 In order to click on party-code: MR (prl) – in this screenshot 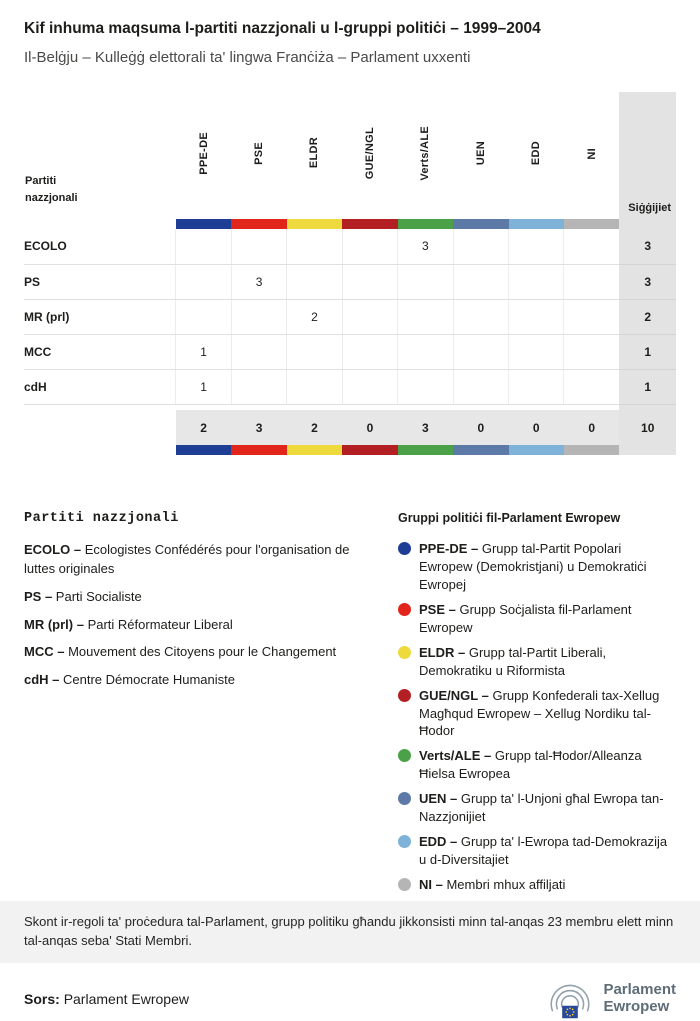, I will do `click(56, 624)`.